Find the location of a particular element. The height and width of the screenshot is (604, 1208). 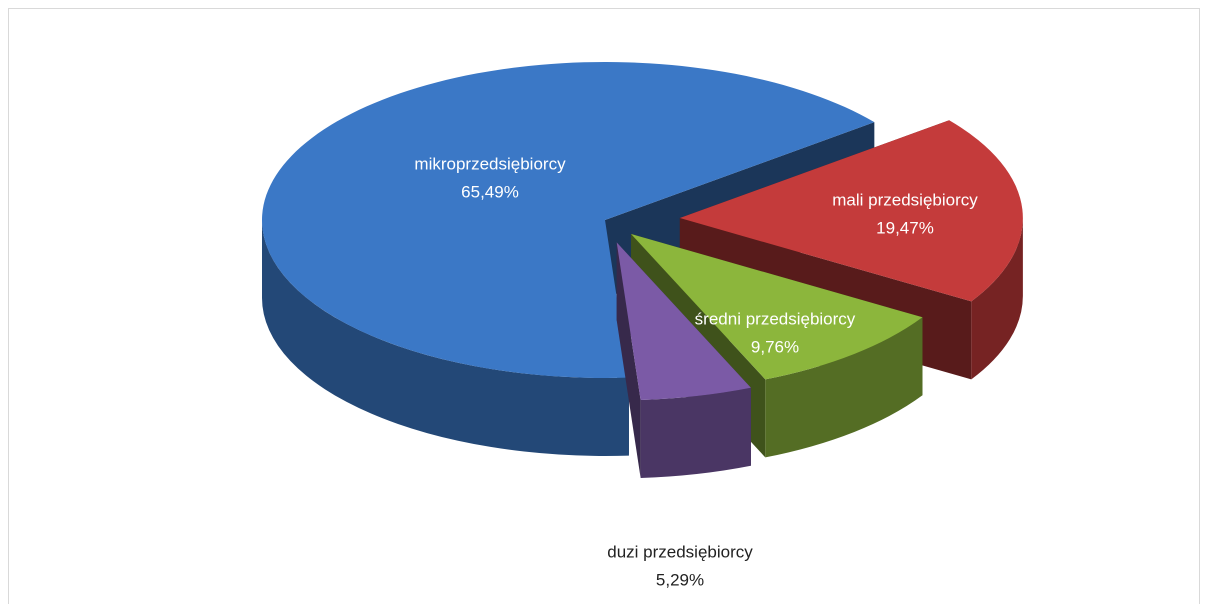

slice-label: mali przedsiębiorcy is located at coordinates (905, 199).